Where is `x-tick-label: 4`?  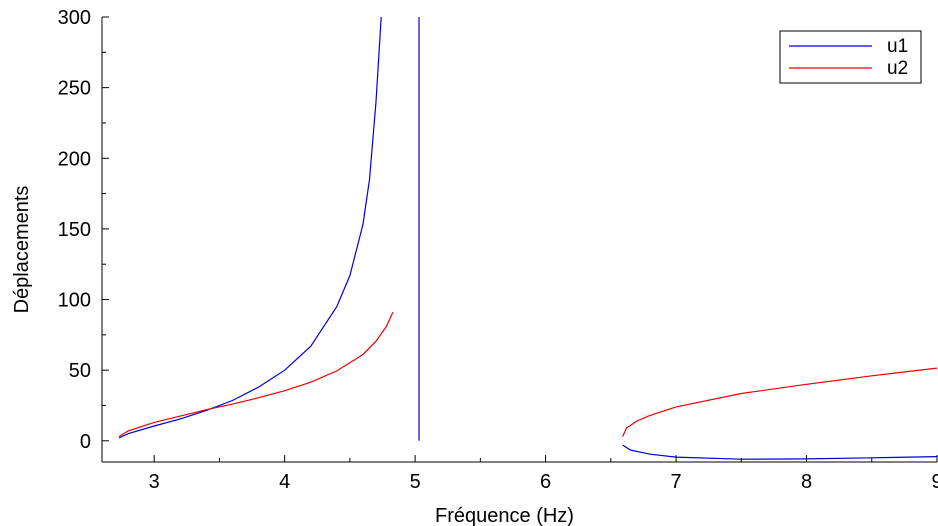 x-tick-label: 4 is located at coordinates (284, 482).